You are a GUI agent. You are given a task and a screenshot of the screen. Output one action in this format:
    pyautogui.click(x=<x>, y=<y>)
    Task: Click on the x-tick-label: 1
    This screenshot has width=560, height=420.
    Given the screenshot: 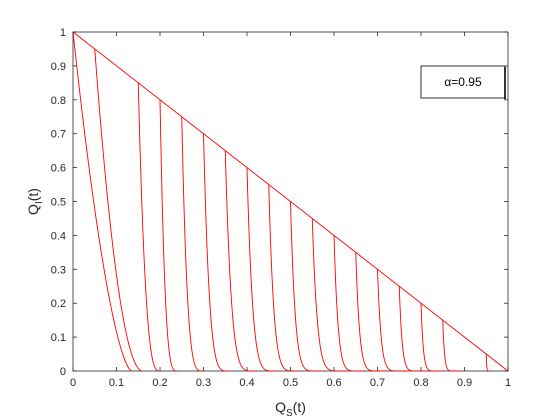 What is the action you would take?
    pyautogui.click(x=508, y=383)
    